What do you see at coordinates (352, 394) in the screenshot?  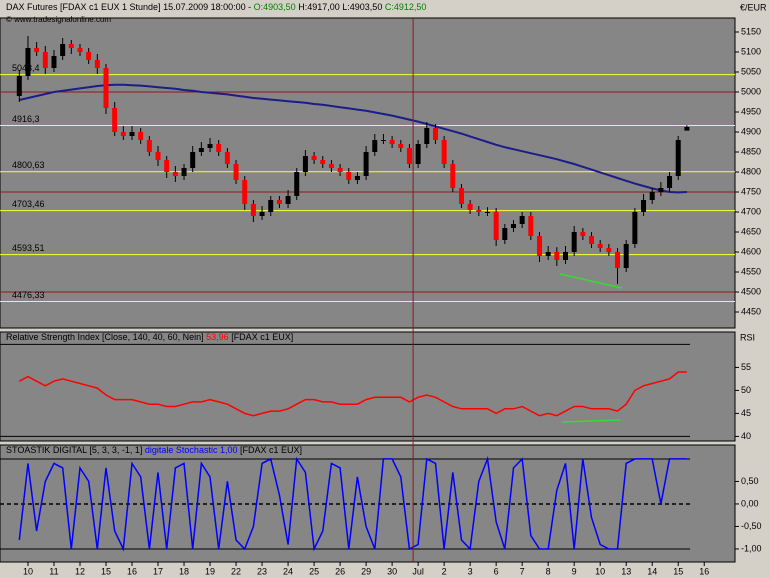 I see `indicator-line` at bounding box center [352, 394].